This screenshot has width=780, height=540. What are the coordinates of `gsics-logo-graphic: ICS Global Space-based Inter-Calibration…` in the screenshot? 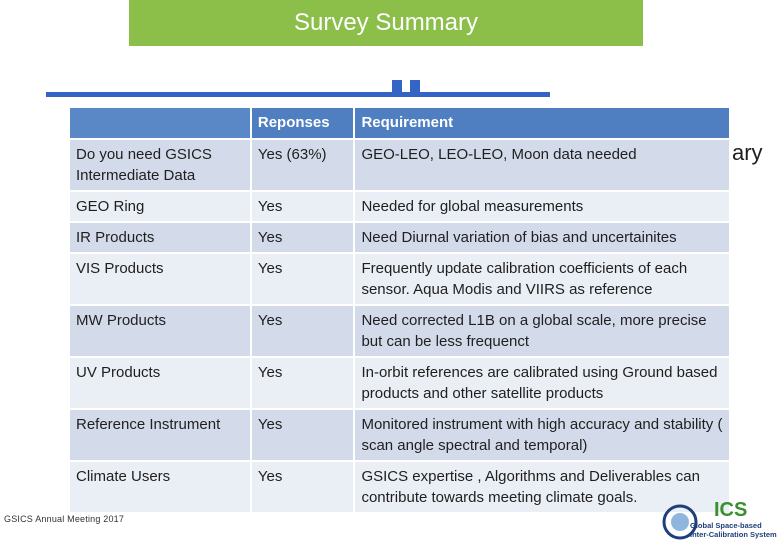 It's located at (719, 519).